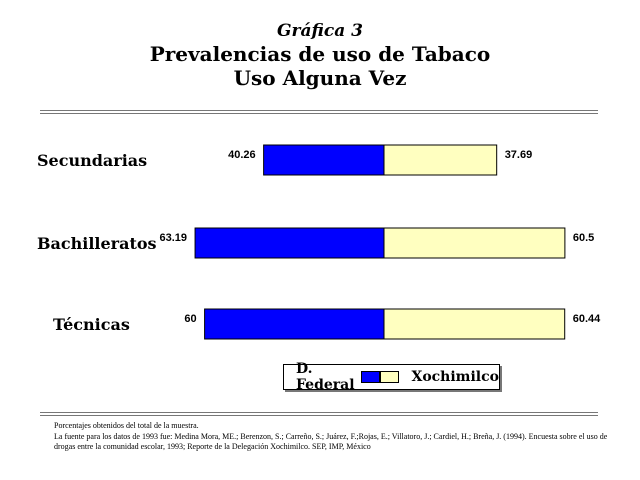 This screenshot has height=480, width=640. Describe the element at coordinates (455, 377) in the screenshot. I see `legend-label-xochimilco: Xochimilco` at that location.